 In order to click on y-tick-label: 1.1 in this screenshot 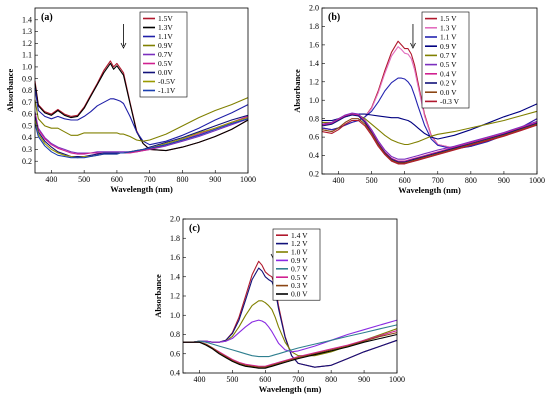, I will do `click(27, 55)`.